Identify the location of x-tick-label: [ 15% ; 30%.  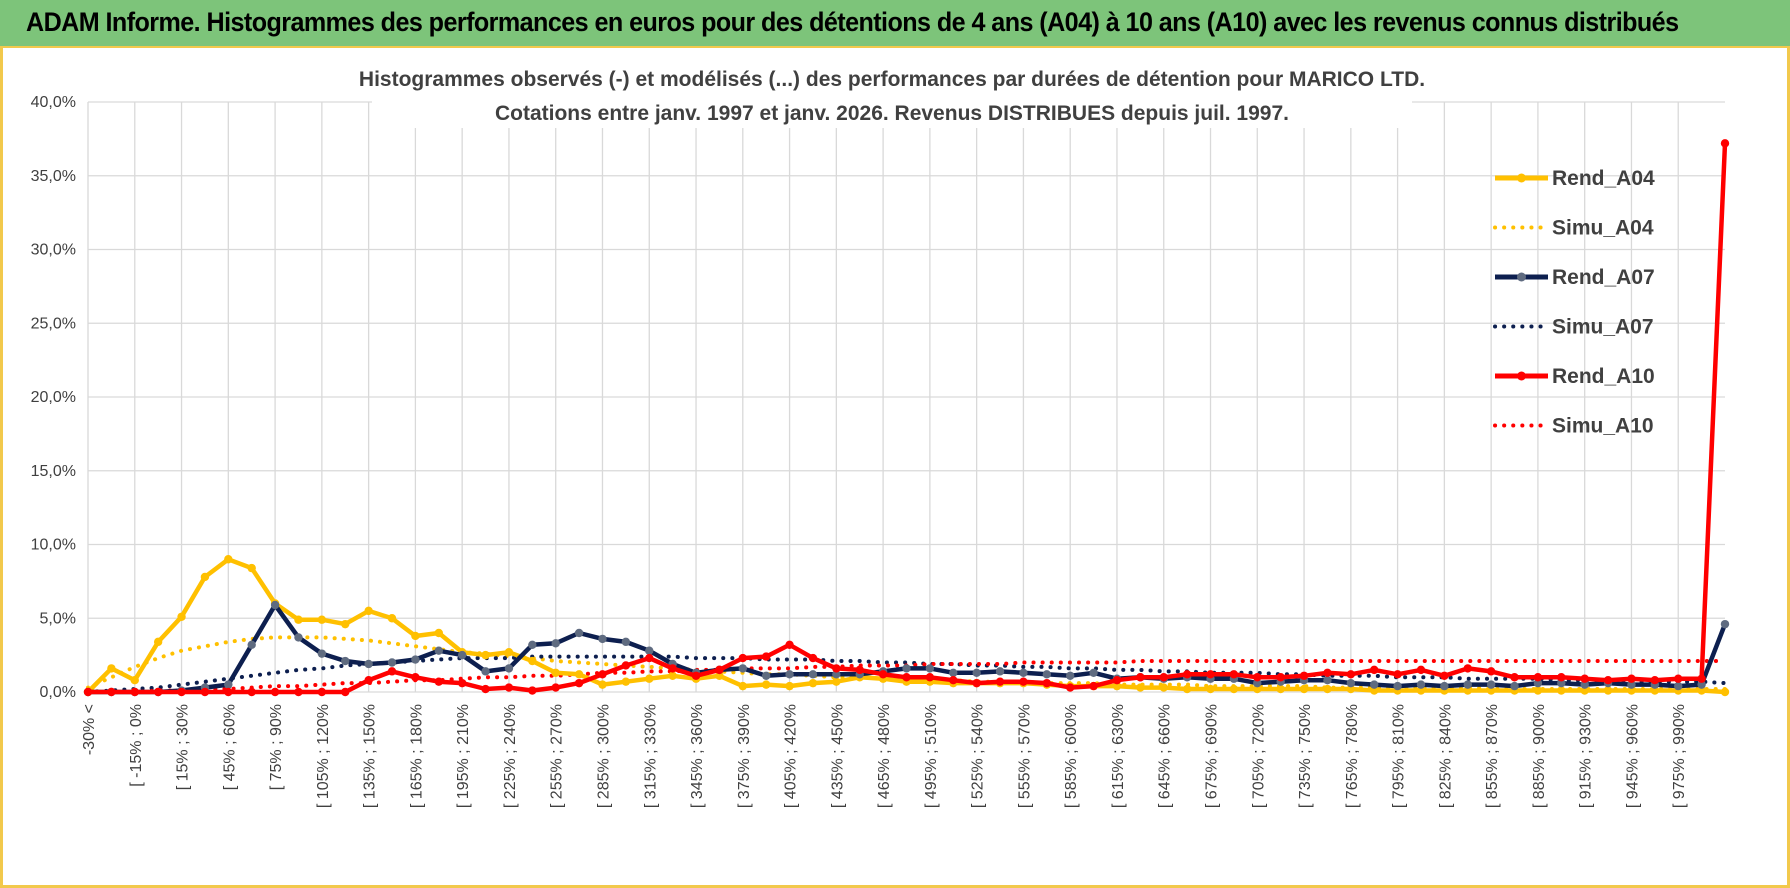
(183, 747).